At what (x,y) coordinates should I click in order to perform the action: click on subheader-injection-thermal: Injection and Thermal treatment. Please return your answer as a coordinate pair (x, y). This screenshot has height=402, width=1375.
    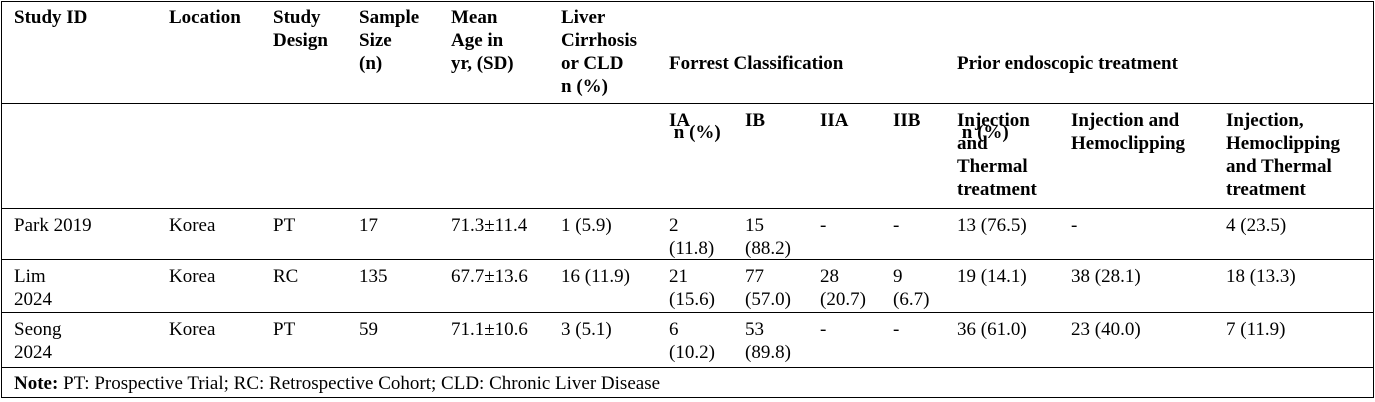
    Looking at the image, I should click on (997, 155).